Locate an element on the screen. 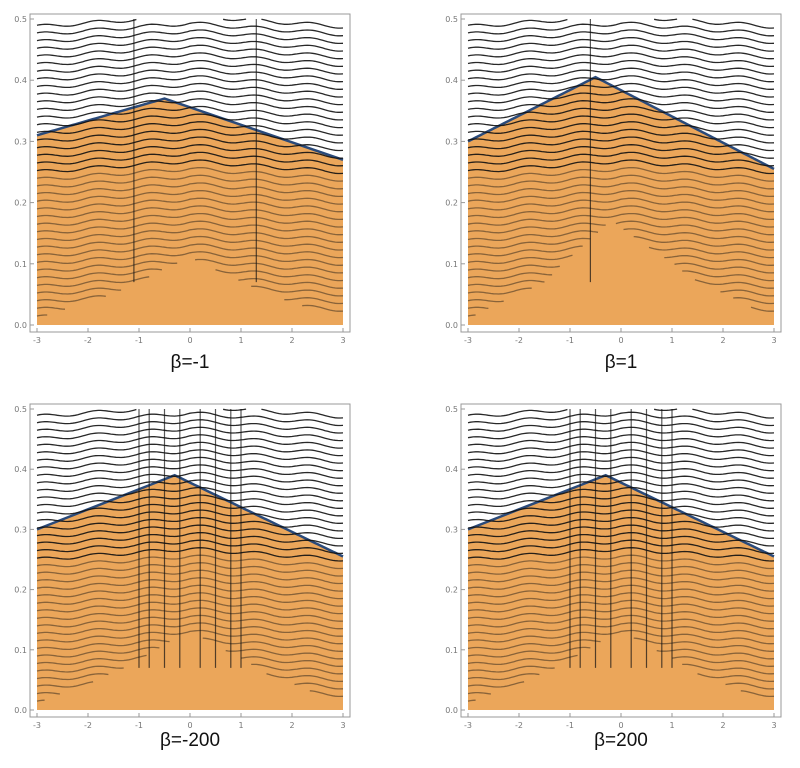 This screenshot has height=768, width=800. region-boundary is located at coordinates (621, 123).